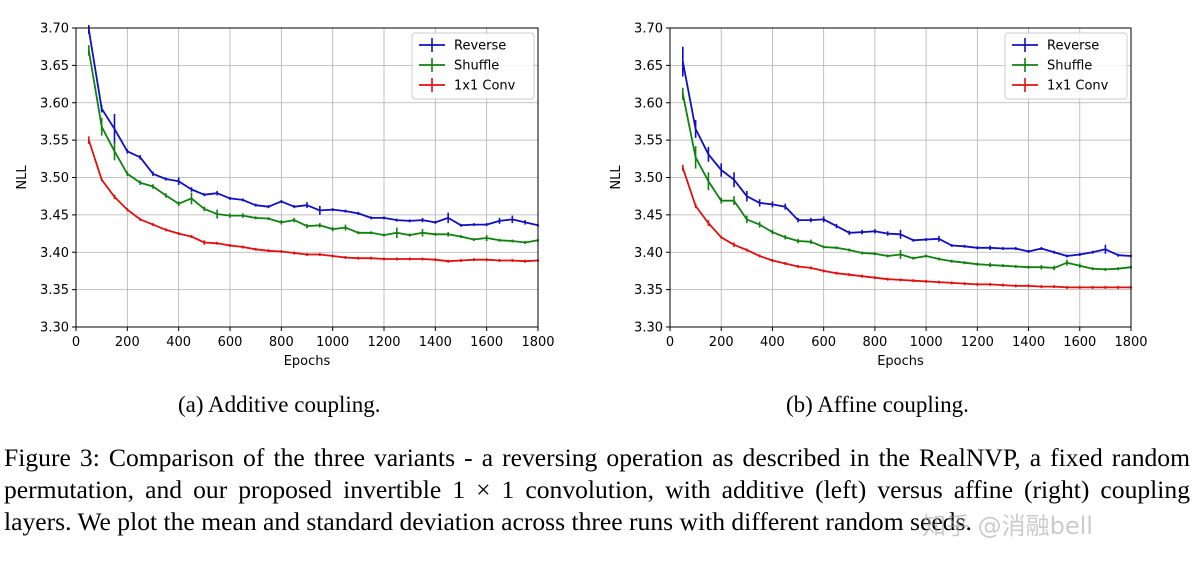 The height and width of the screenshot is (572, 1192). What do you see at coordinates (279, 404) in the screenshot?
I see `subcaption-additive: (a) Additive coupling.` at bounding box center [279, 404].